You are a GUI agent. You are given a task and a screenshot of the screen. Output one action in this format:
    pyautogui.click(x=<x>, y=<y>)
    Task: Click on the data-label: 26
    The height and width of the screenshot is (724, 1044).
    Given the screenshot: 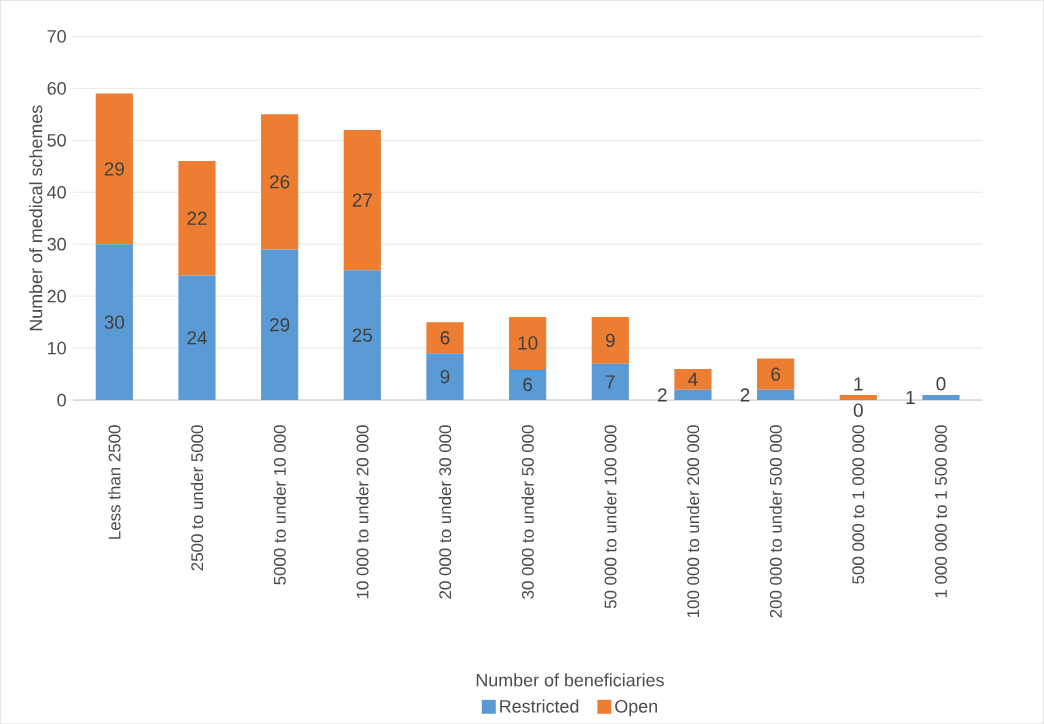 What is the action you would take?
    pyautogui.click(x=280, y=182)
    